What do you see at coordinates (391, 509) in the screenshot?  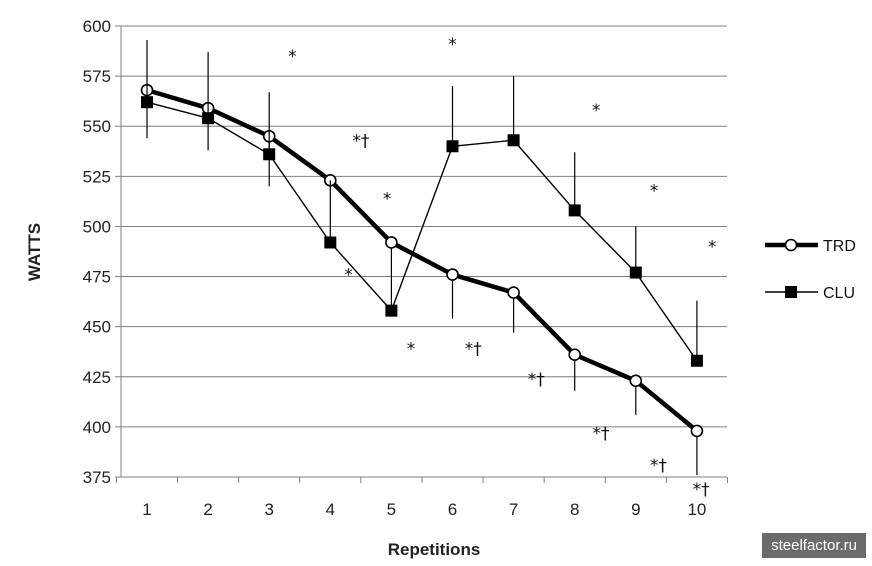 I see `x-tick-label: 5` at bounding box center [391, 509].